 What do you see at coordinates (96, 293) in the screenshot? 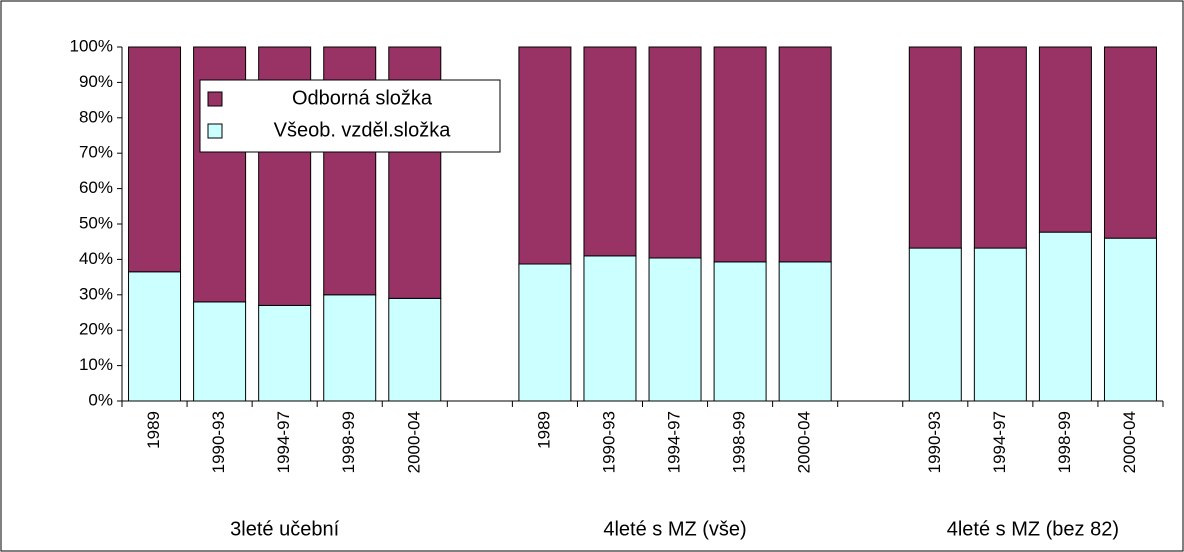
I see `y-tick-label: 30%` at bounding box center [96, 293].